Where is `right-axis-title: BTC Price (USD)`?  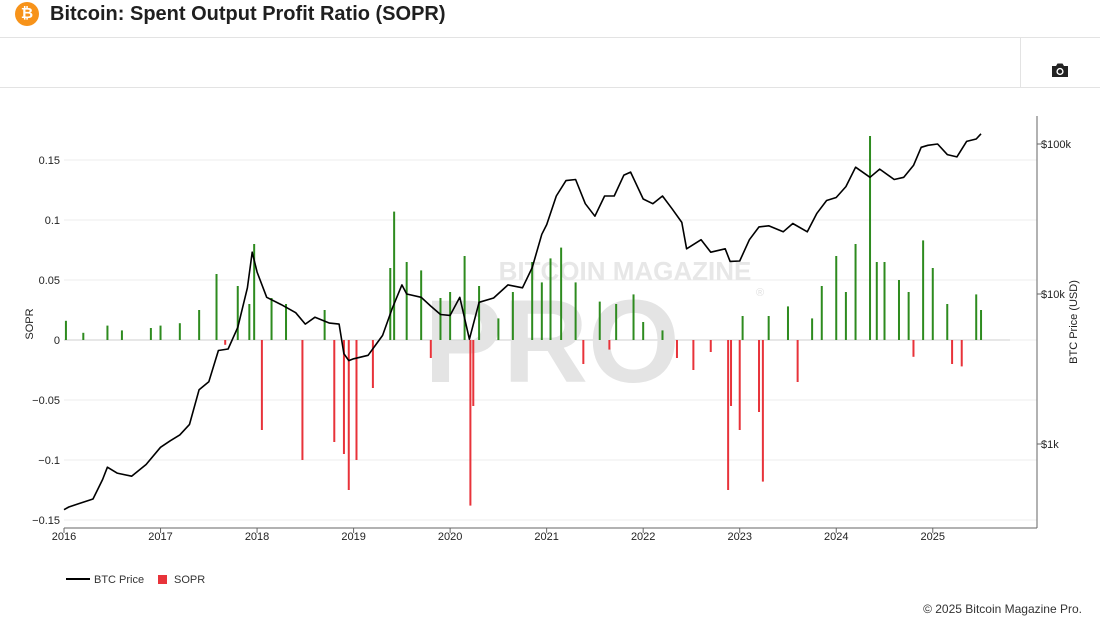
right-axis-title: BTC Price (USD) is located at coordinates (1074, 322).